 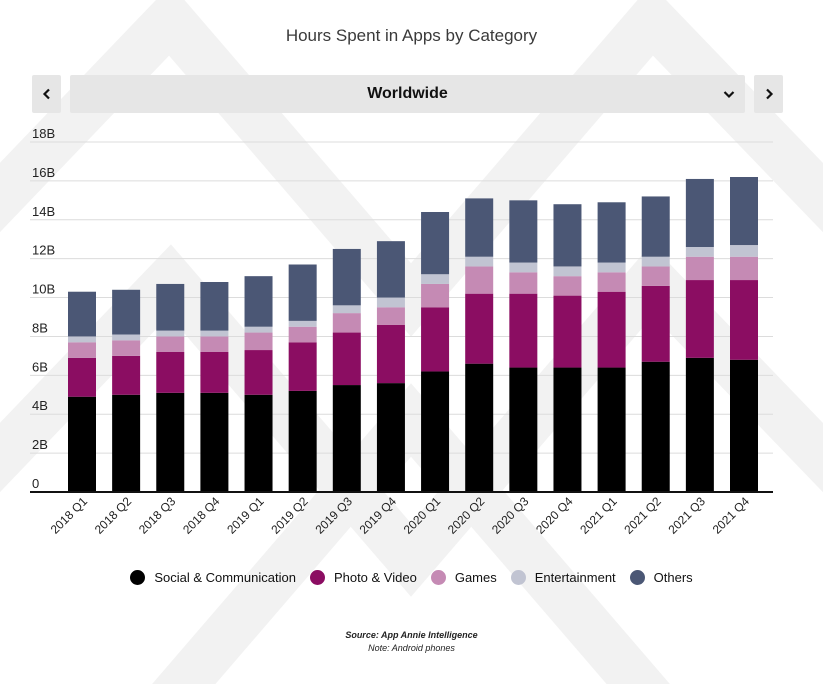 What do you see at coordinates (40, 366) in the screenshot?
I see `y-tick-label: 6B` at bounding box center [40, 366].